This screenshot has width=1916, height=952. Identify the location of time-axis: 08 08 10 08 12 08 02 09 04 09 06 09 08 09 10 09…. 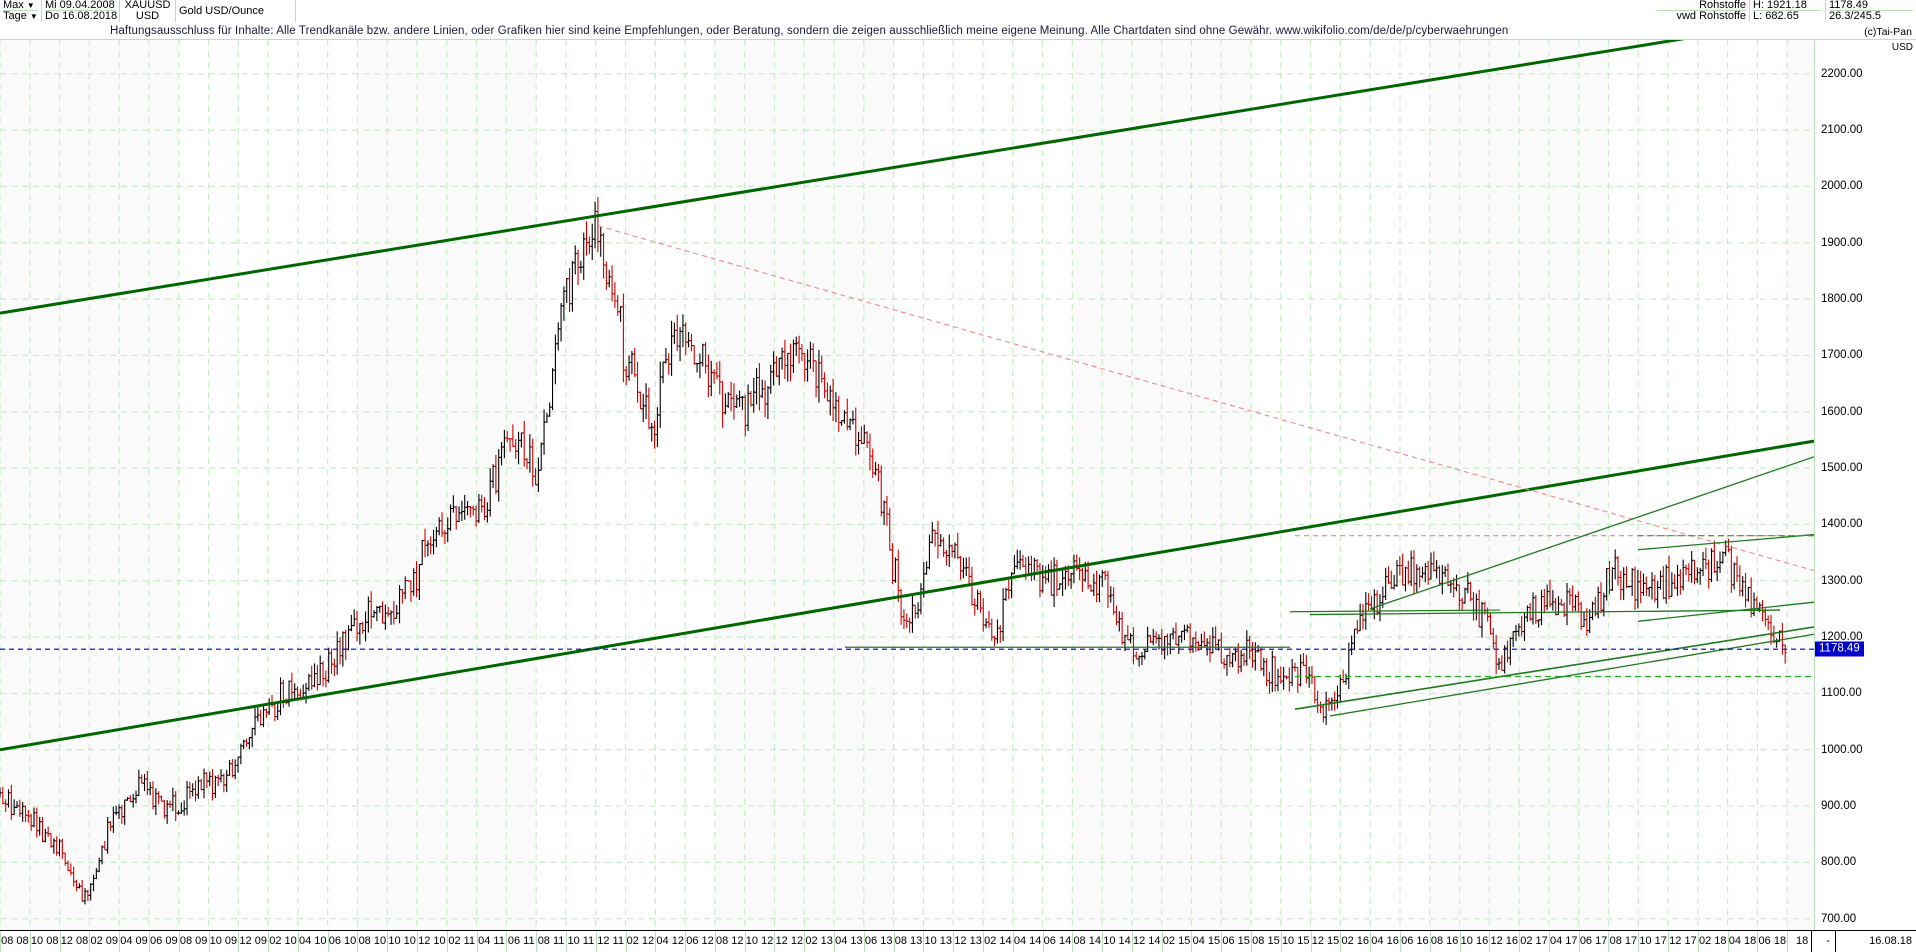
(958, 941).